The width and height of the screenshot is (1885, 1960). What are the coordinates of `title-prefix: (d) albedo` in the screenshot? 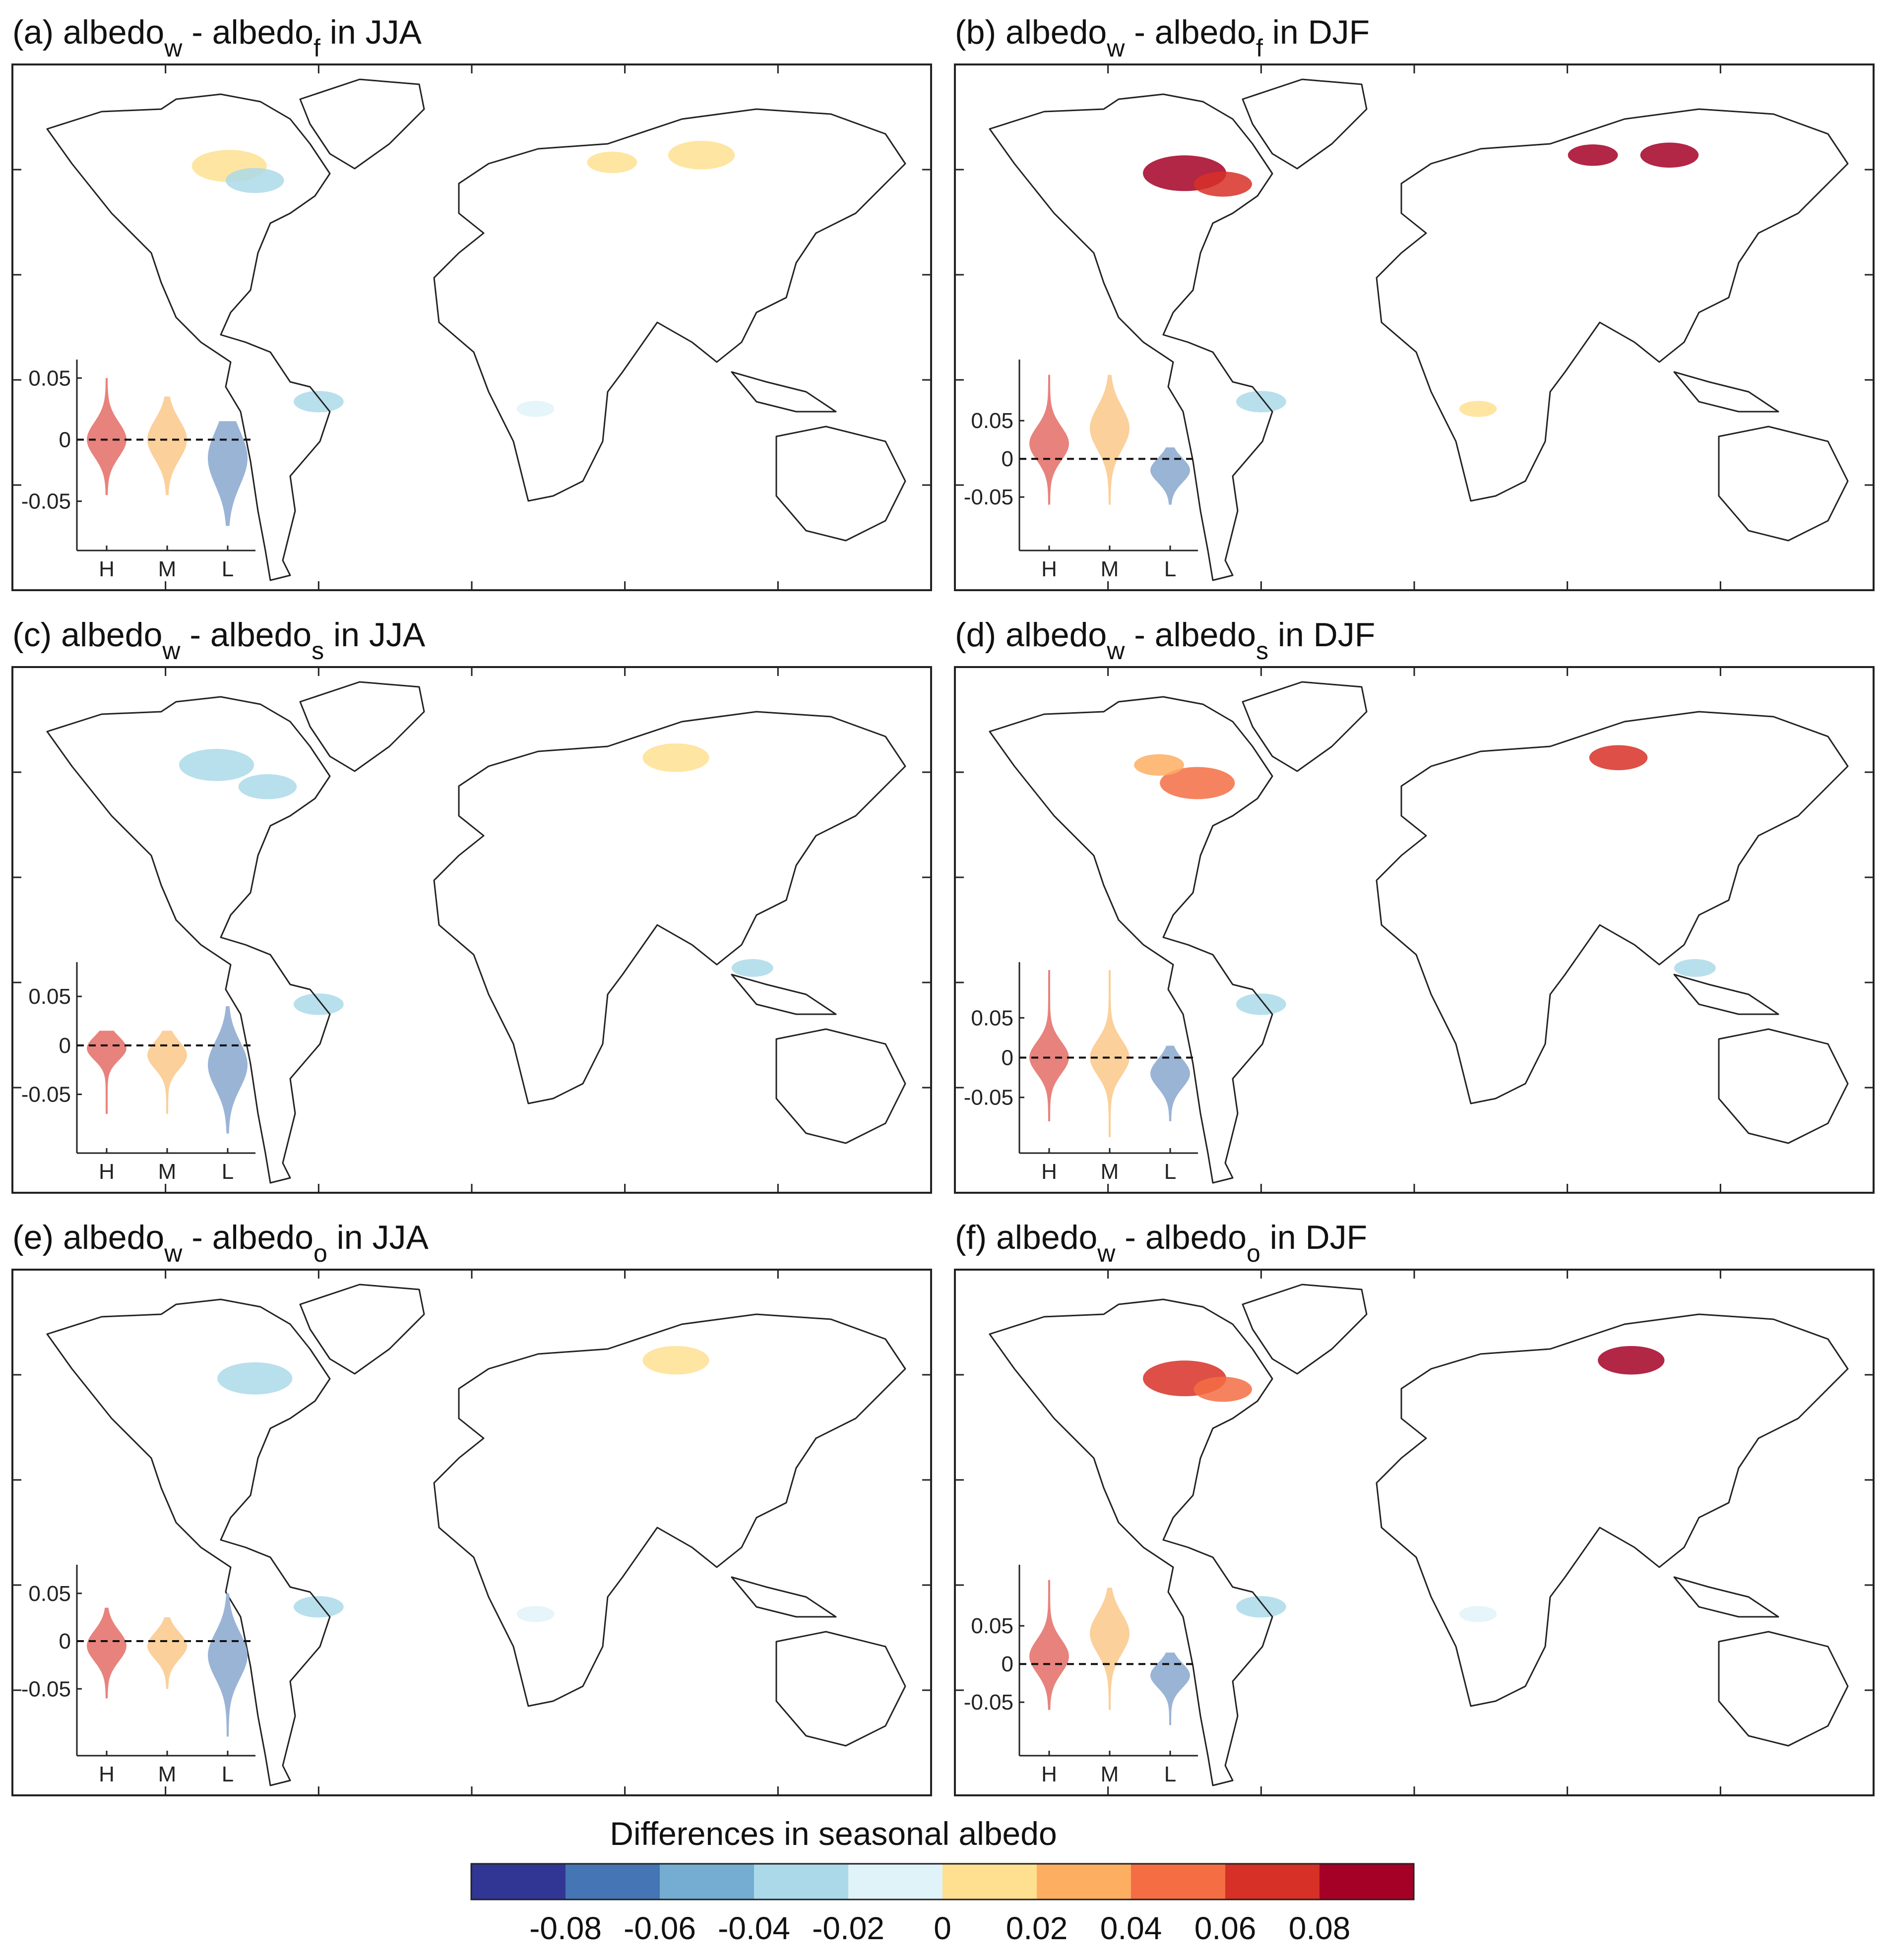 It's located at (1031, 635).